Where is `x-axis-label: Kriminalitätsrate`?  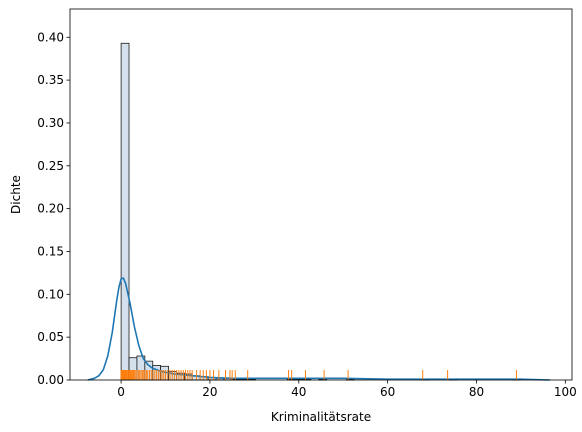 x-axis-label: Kriminalitätsrate is located at coordinates (321, 417).